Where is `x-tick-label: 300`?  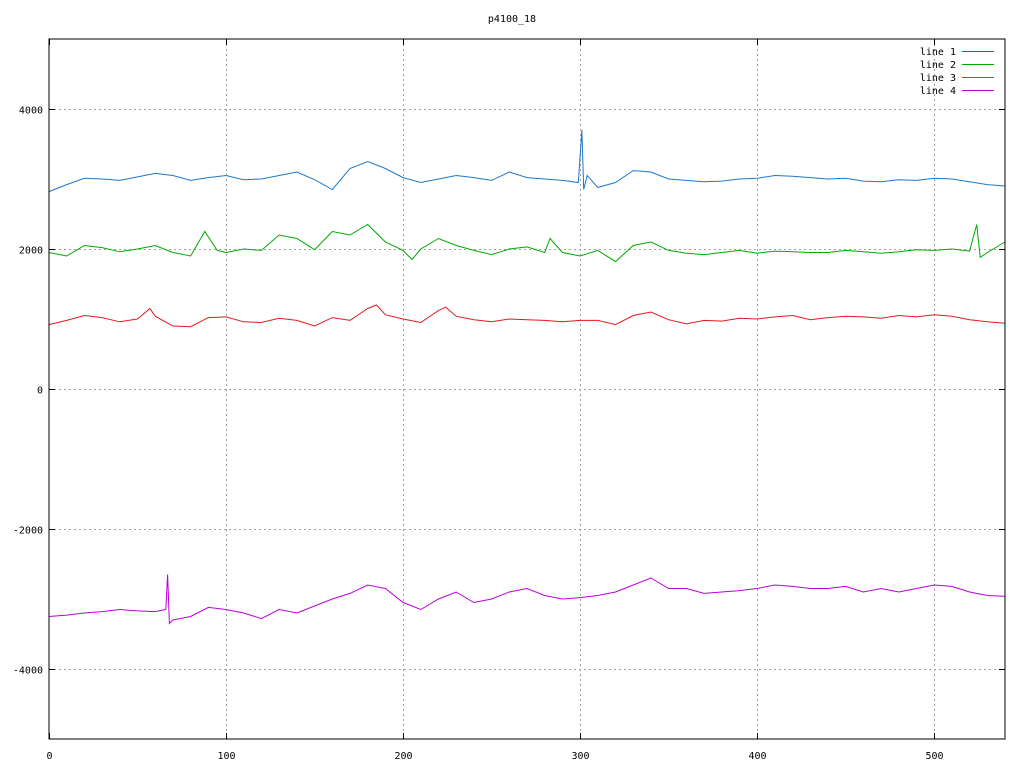
x-tick-label: 300 is located at coordinates (580, 756).